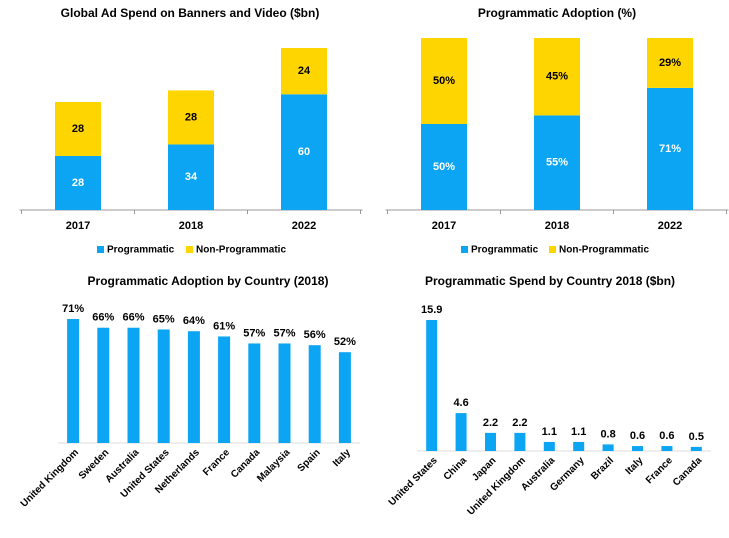 Image resolution: width=729 pixels, height=538 pixels. What do you see at coordinates (557, 13) in the screenshot?
I see `chart-title: Programmatic Adoption (%)` at bounding box center [557, 13].